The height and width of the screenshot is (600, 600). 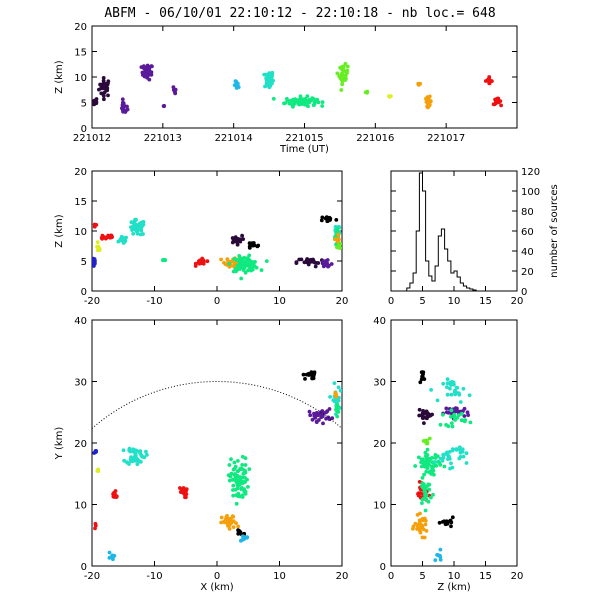 I want to click on x-tick-label: 221015, so click(x=304, y=138).